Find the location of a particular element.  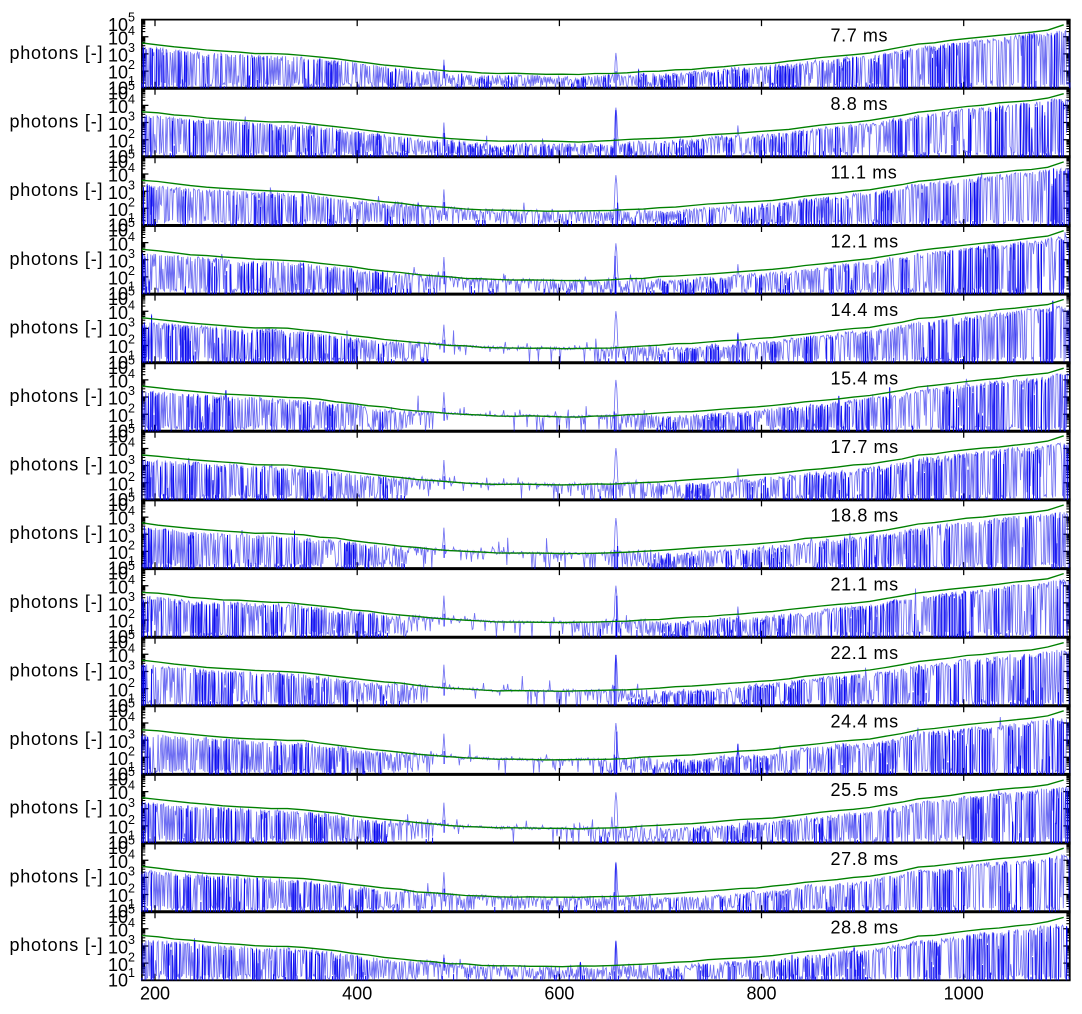

svg-text: 11.1 ms is located at coordinates (864, 173).